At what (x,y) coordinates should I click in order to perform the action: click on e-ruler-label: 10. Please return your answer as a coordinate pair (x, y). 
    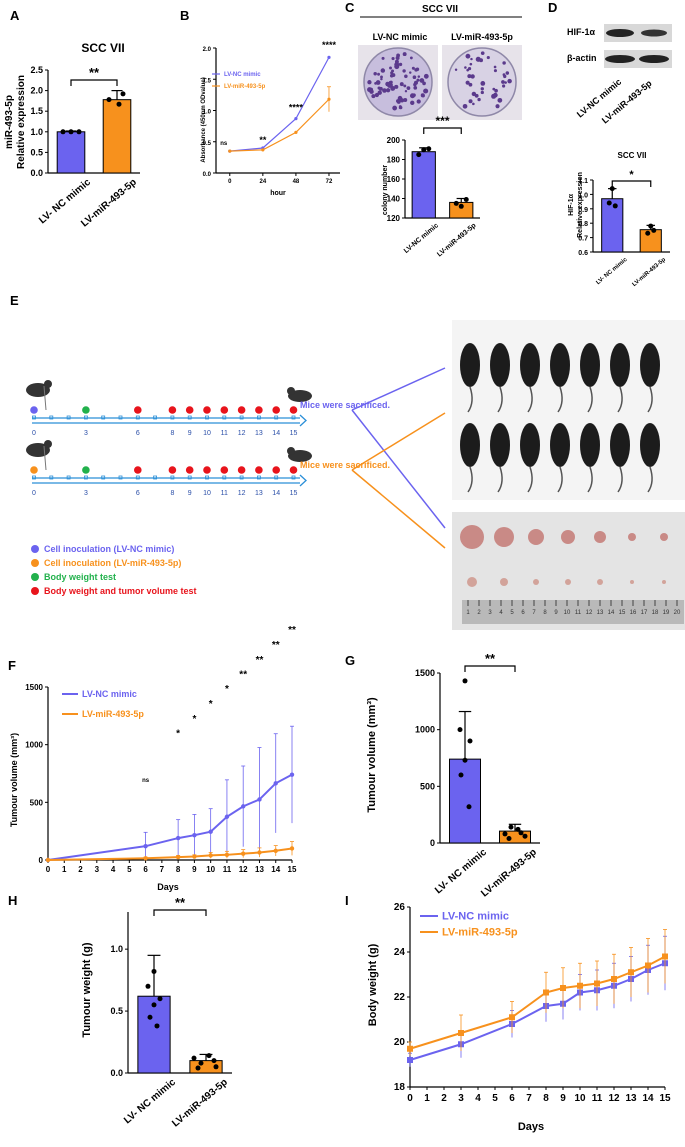
    Looking at the image, I should click on (567, 613).